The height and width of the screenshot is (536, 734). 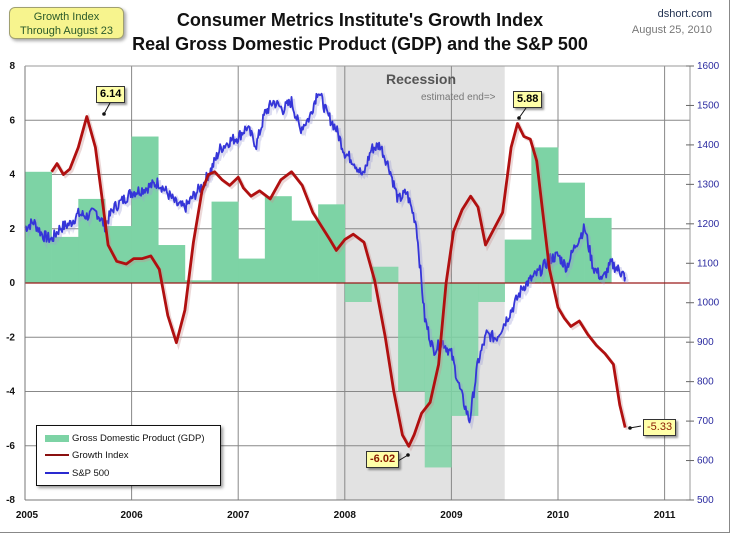 What do you see at coordinates (12, 229) in the screenshot?
I see `y-tick-label: 2` at bounding box center [12, 229].